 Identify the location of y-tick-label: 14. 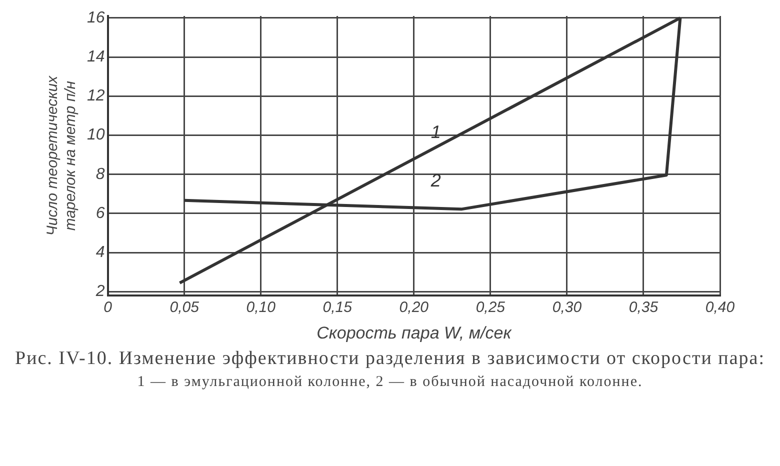
(96, 57).